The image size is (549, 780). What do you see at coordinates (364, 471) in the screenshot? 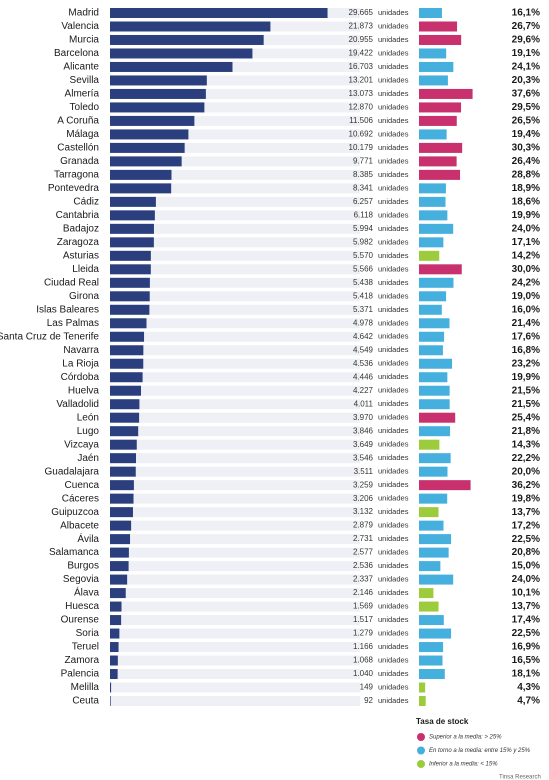
I see `value-label: 3.511` at bounding box center [364, 471].